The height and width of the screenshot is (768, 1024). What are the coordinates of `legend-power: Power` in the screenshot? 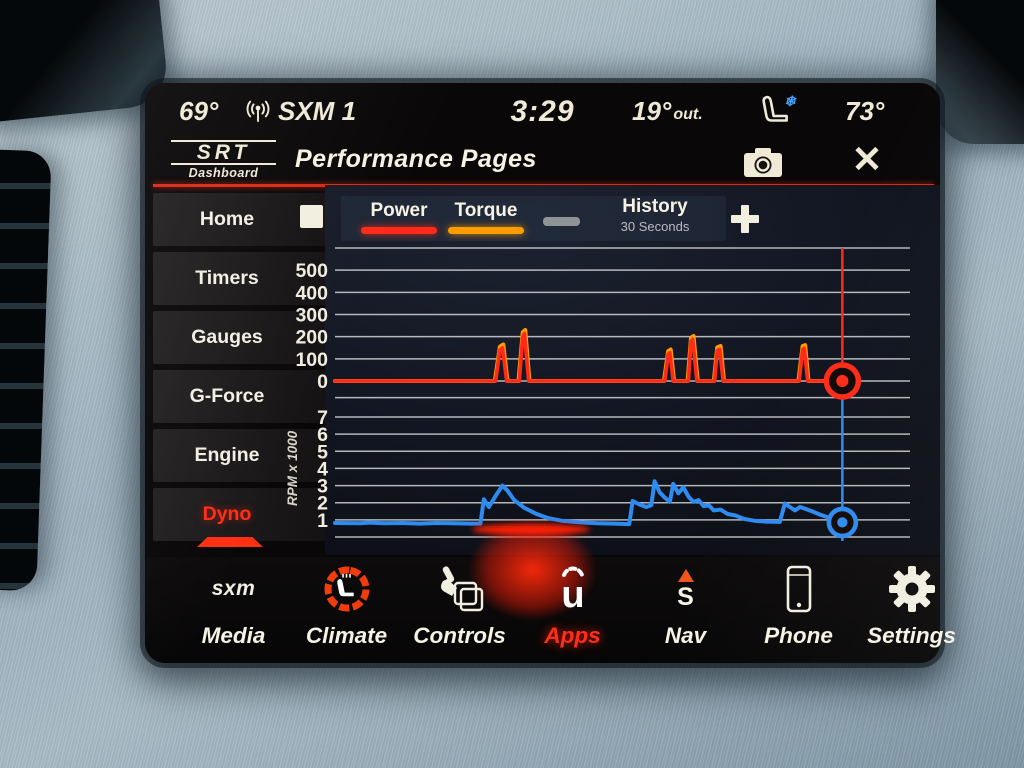 It's located at (399, 217).